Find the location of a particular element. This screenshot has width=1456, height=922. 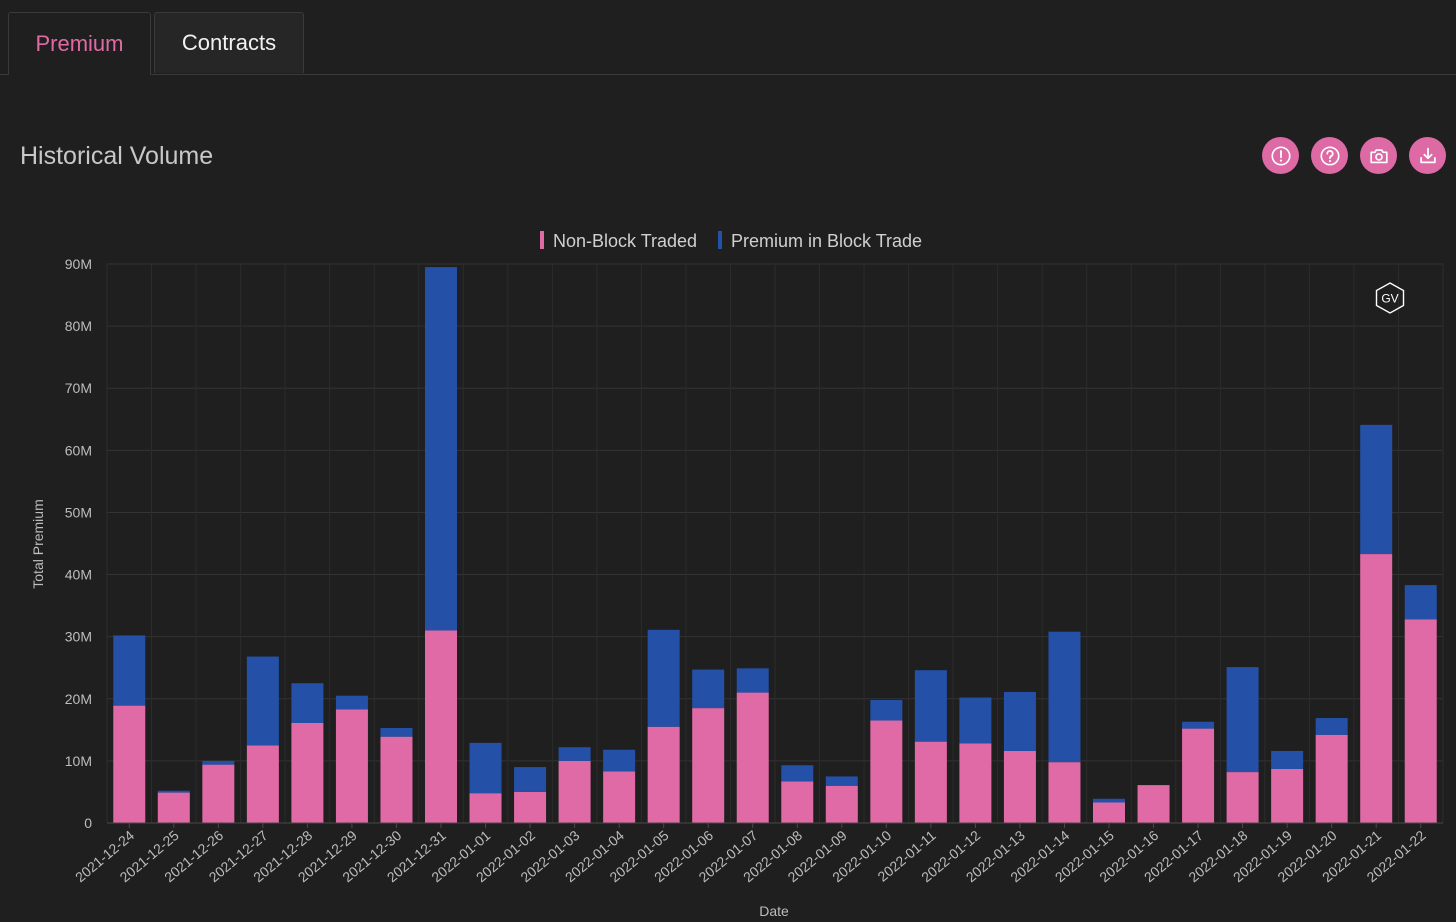

x-tick-label: 2022-01-21 is located at coordinates (1351, 856).